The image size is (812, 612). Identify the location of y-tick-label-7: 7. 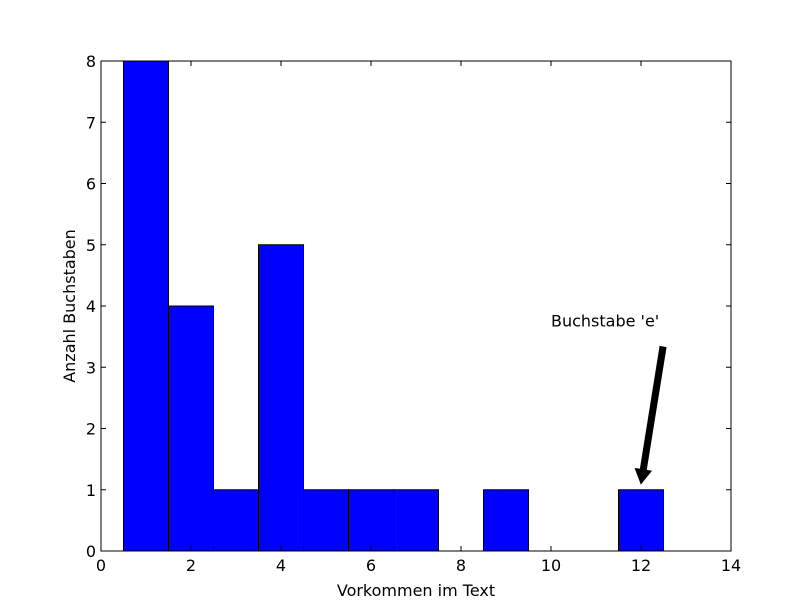
(91, 122).